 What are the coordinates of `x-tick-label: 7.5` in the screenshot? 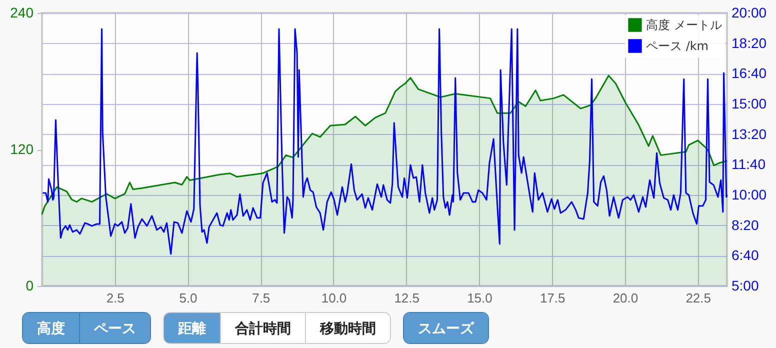 It's located at (261, 298).